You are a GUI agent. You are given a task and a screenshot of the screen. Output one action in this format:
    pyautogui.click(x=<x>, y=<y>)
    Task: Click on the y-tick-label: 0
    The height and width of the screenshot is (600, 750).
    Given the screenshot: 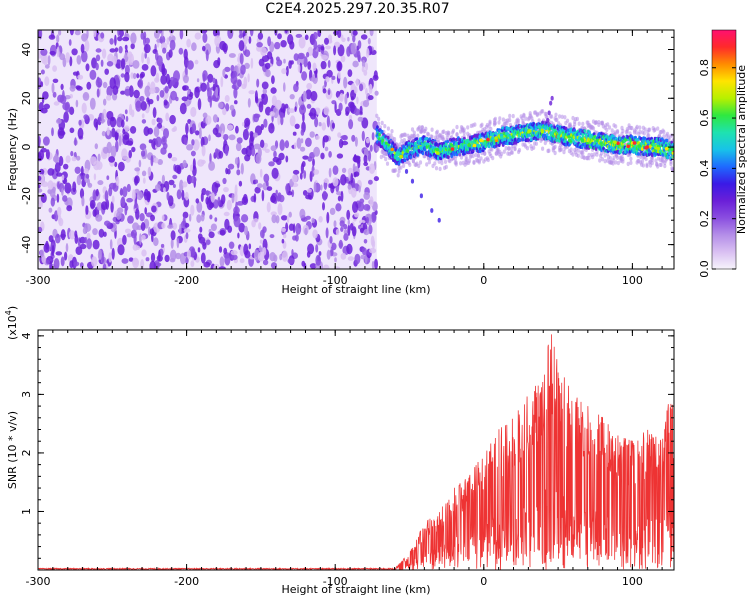 What is the action you would take?
    pyautogui.click(x=26, y=147)
    